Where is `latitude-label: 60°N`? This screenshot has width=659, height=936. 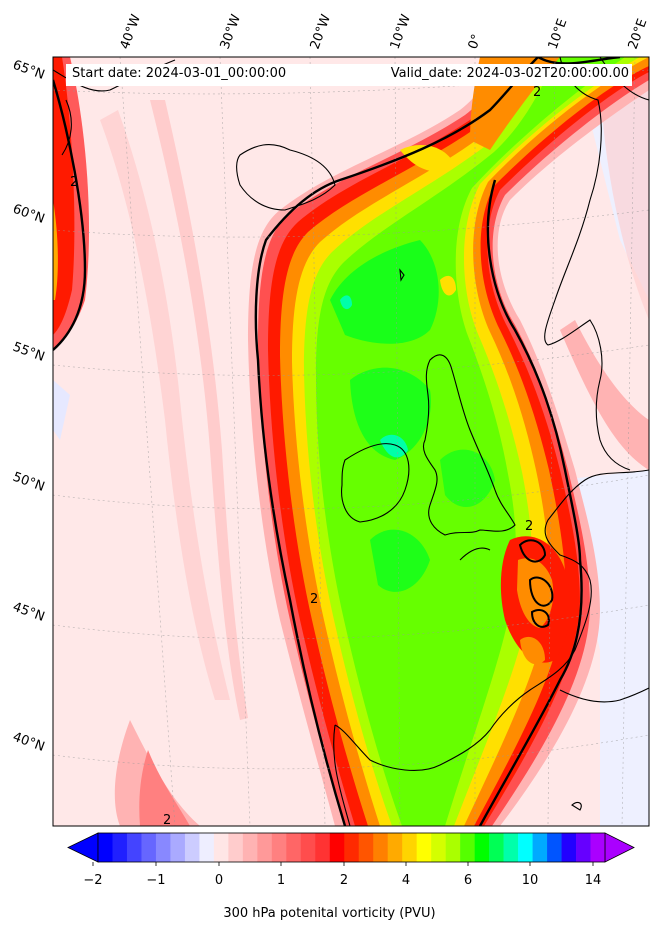 latitude-label: 60°N is located at coordinates (29, 214).